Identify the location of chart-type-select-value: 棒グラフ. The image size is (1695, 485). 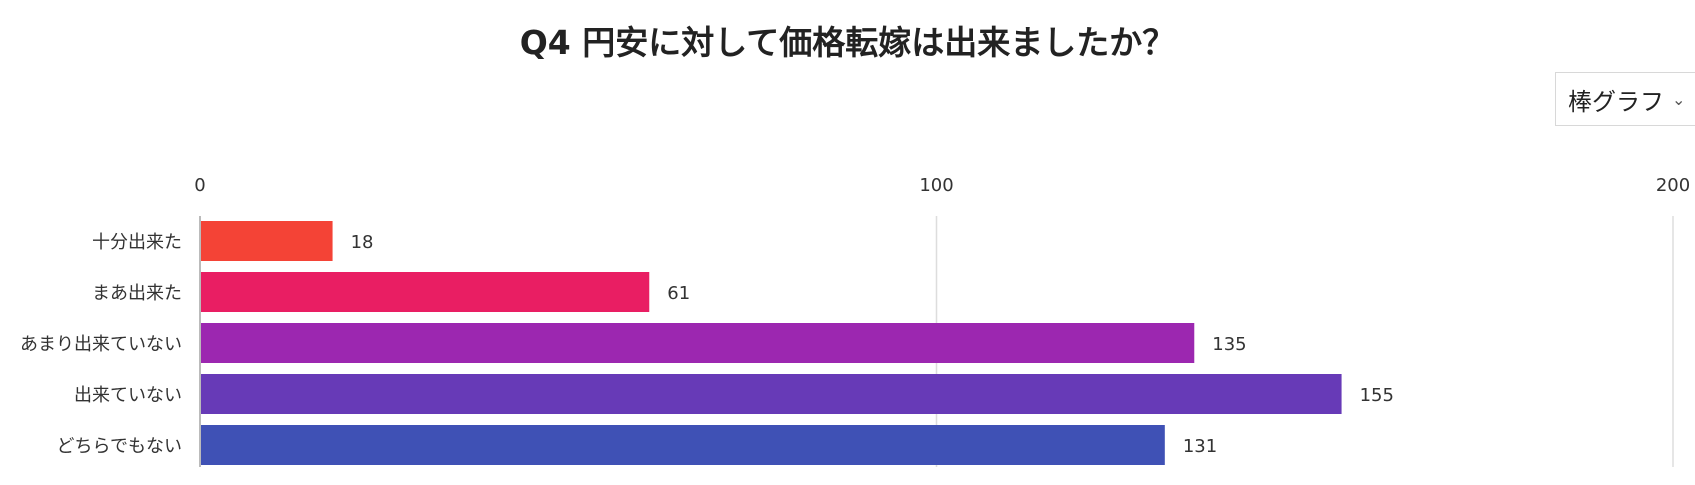
(1616, 101).